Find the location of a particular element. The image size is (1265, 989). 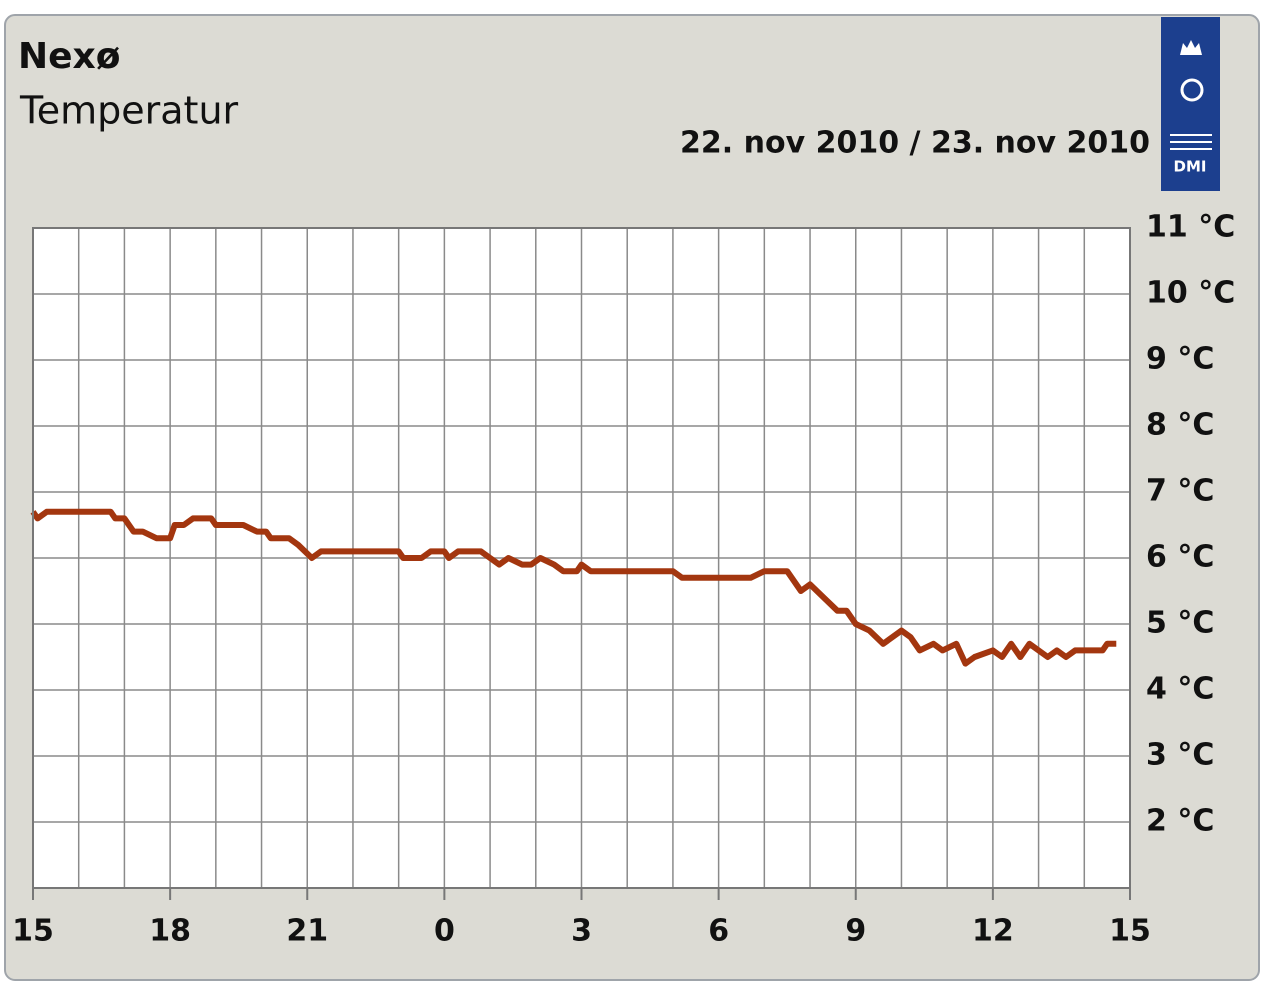

x-tick-label: 3 is located at coordinates (581, 931).